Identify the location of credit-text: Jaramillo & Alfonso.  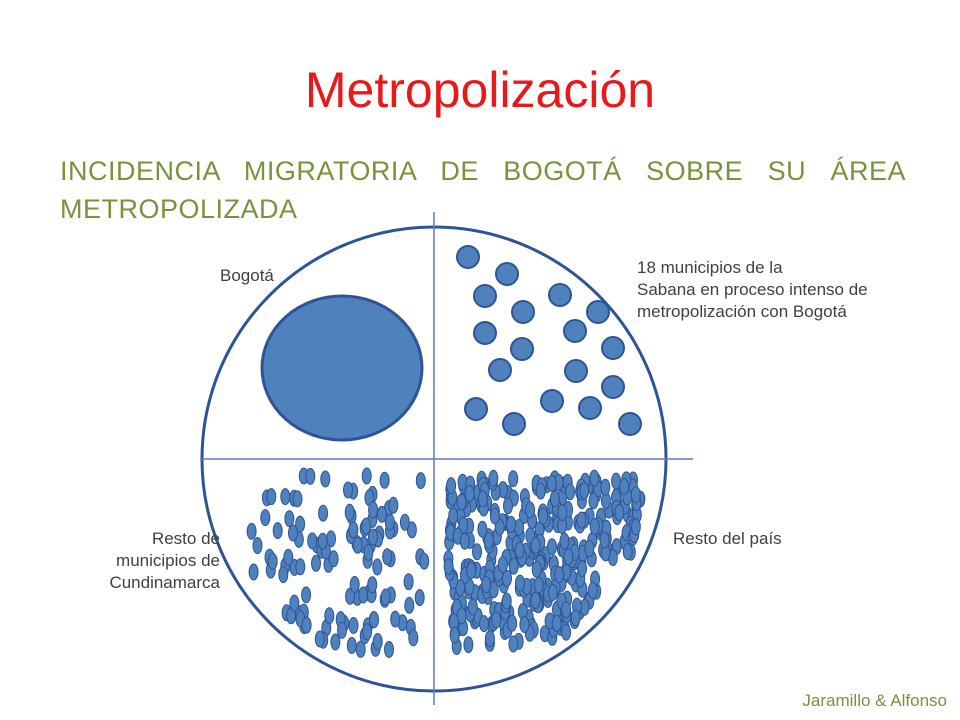
(874, 700).